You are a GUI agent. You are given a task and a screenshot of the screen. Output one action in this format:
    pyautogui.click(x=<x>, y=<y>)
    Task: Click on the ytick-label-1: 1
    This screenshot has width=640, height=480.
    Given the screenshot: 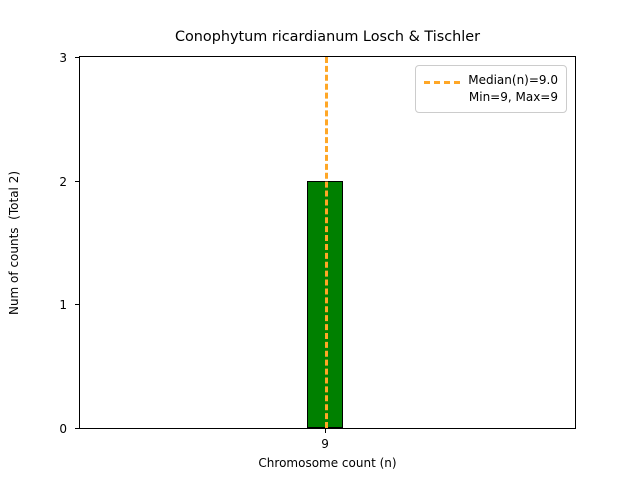 What is the action you would take?
    pyautogui.click(x=63, y=305)
    